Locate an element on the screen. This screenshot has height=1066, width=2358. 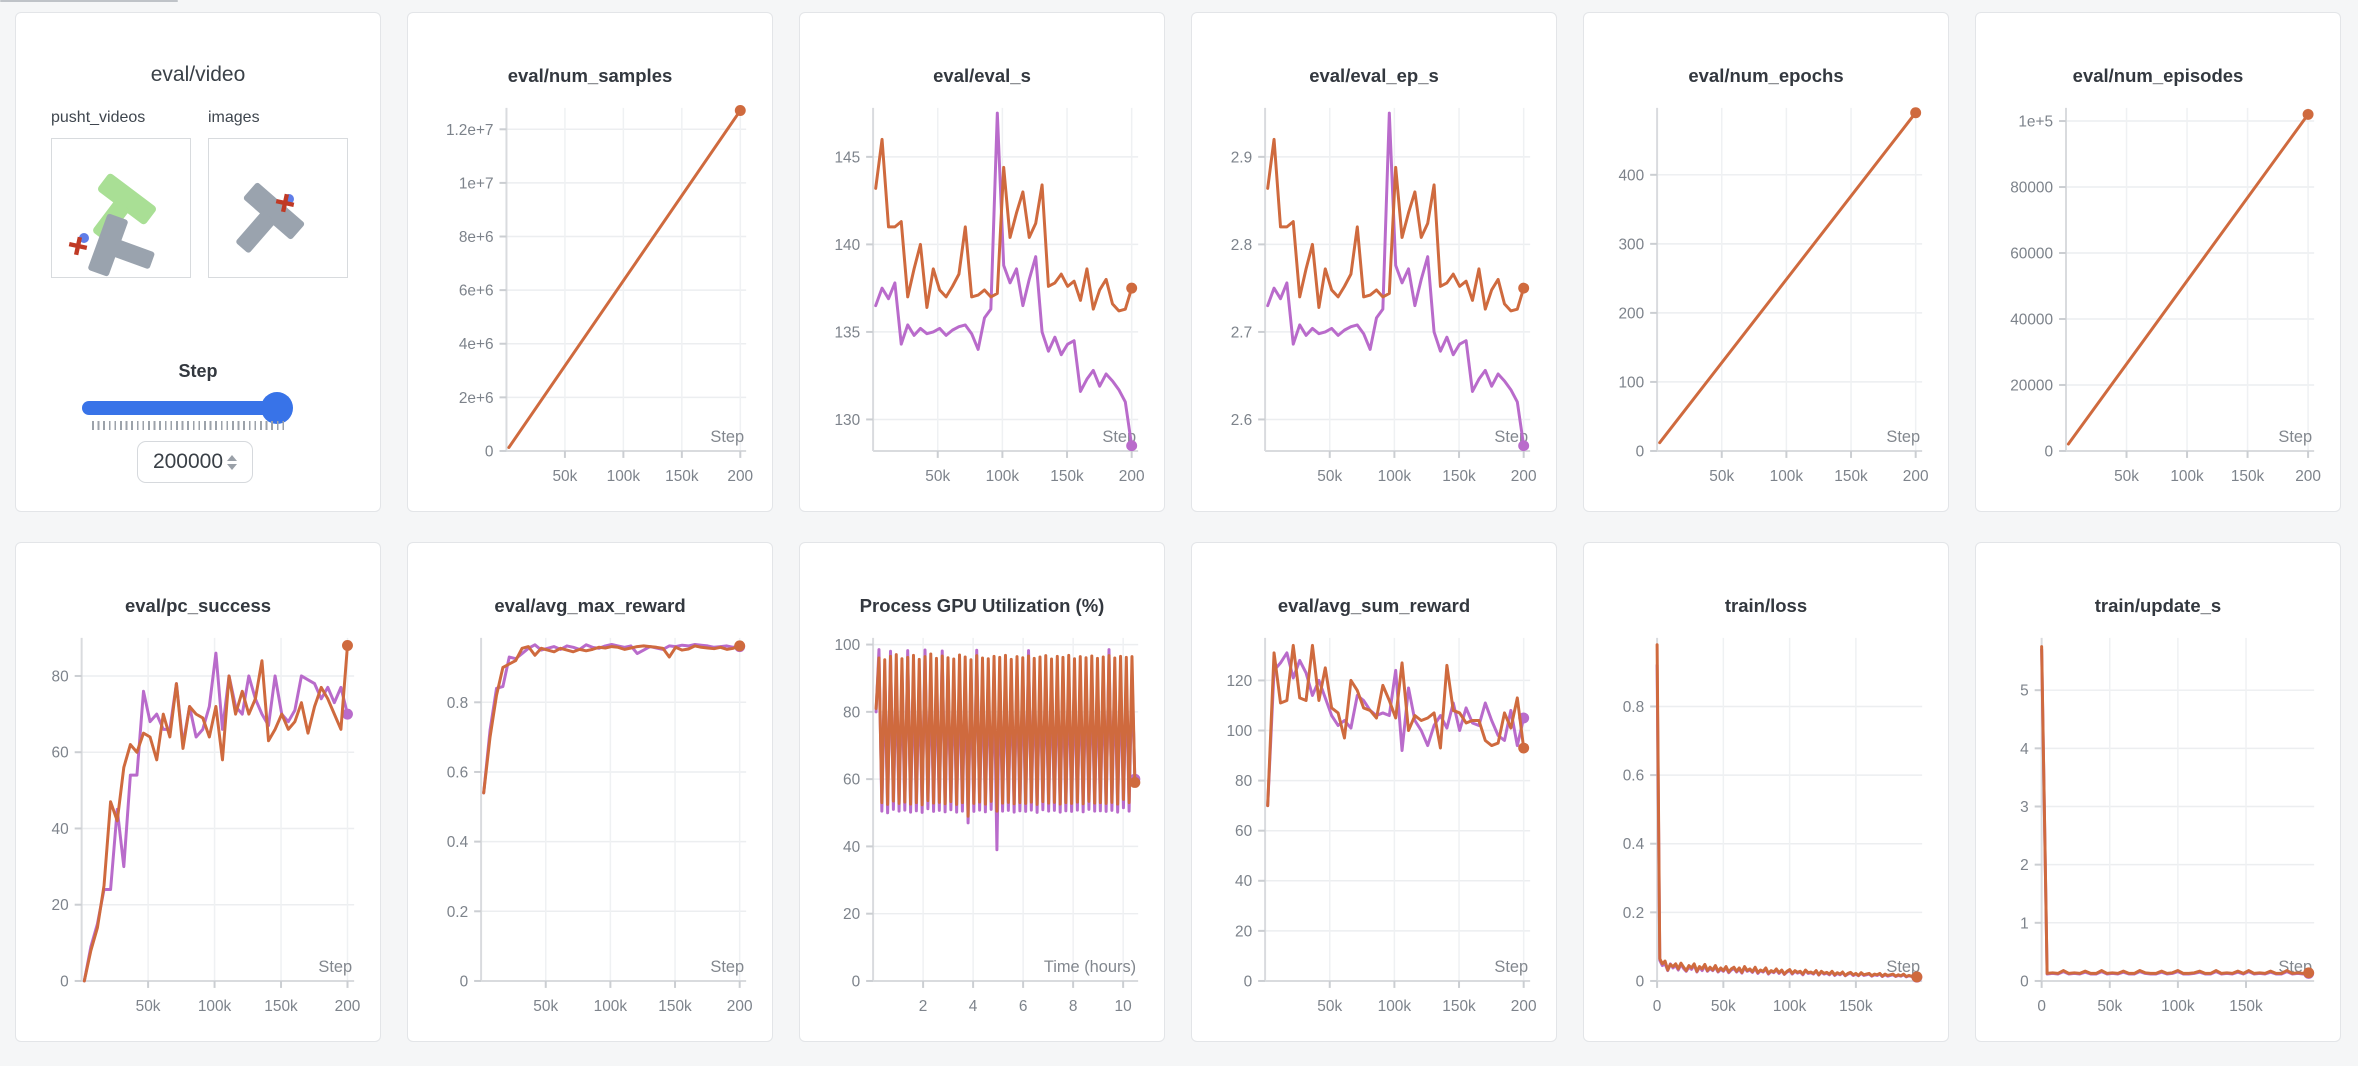
chart-canvas: 130 135 140 145 50k 100k 150k 200 Step is located at coordinates (982, 262).